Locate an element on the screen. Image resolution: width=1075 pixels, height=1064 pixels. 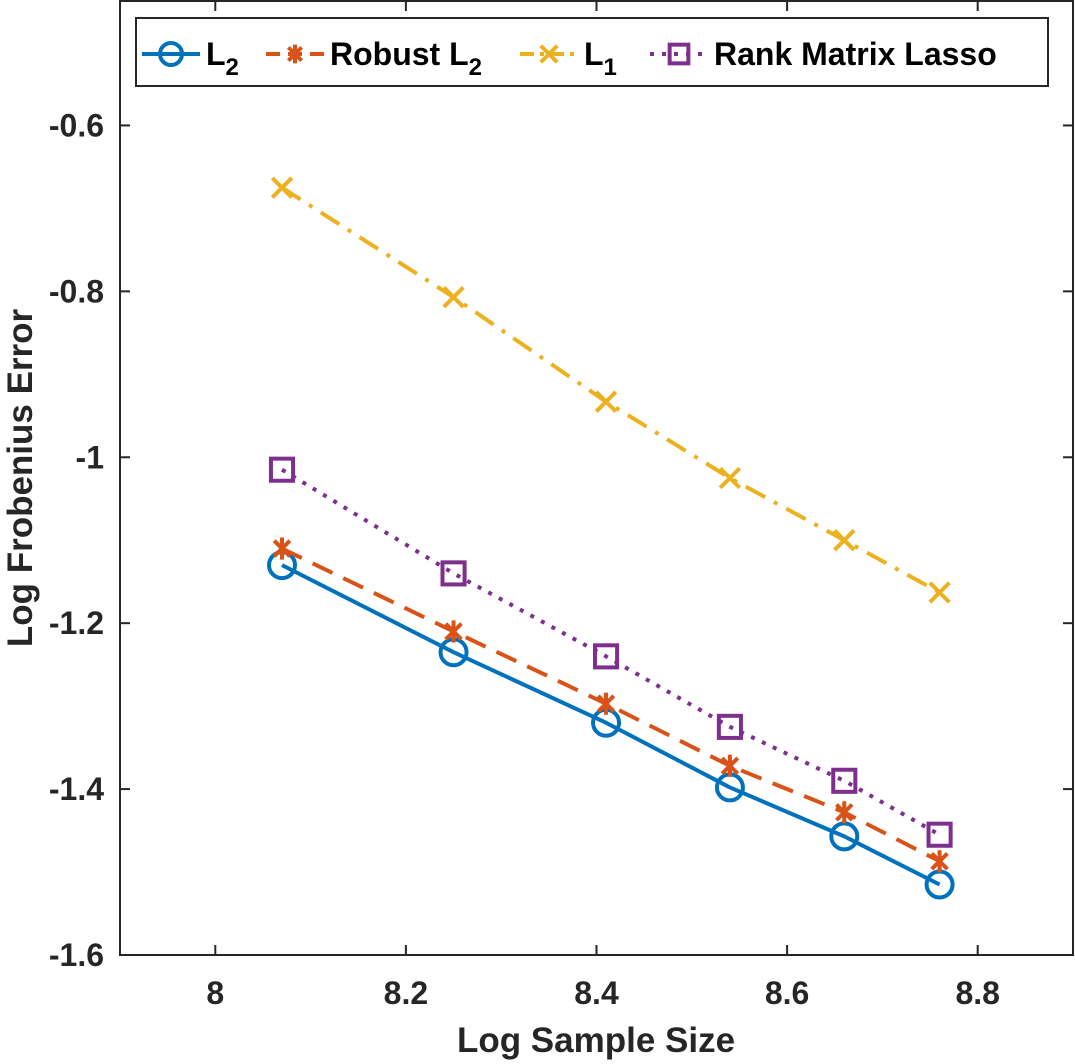
y-tick-label: -1.2 is located at coordinates (76, 623).